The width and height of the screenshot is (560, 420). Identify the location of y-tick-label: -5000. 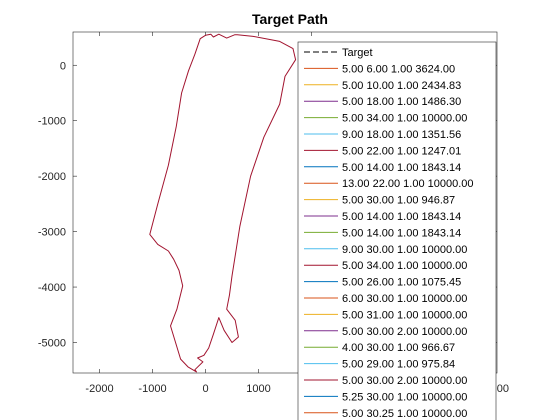
(52, 344).